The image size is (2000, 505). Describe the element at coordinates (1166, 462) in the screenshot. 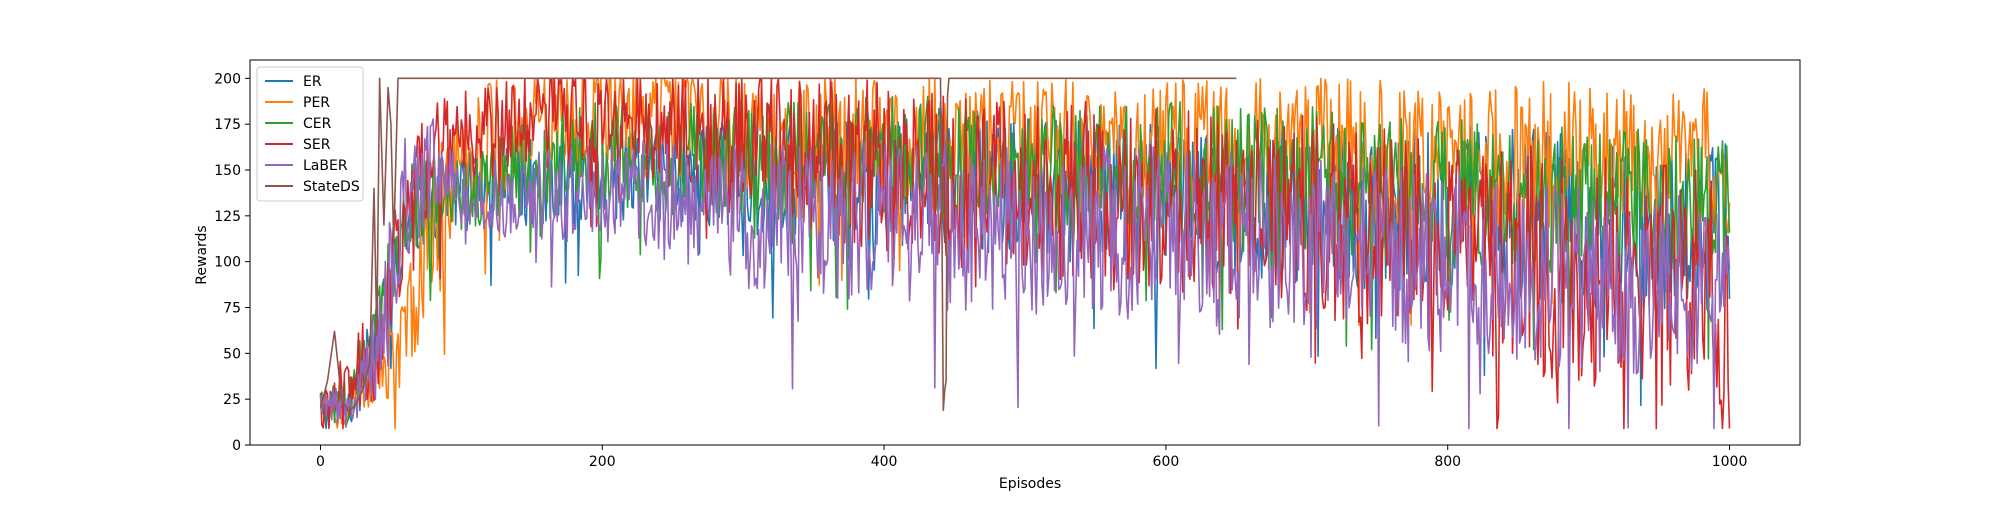

I see `x-tick-label: 600` at that location.